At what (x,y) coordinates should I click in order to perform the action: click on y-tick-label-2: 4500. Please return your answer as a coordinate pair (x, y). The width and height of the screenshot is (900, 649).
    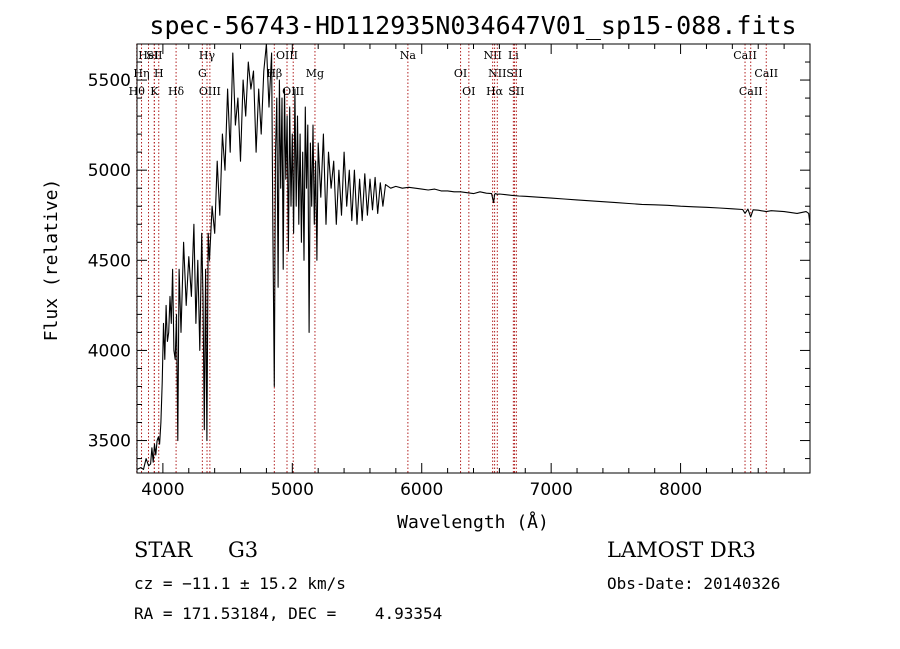
    Looking at the image, I should click on (109, 261).